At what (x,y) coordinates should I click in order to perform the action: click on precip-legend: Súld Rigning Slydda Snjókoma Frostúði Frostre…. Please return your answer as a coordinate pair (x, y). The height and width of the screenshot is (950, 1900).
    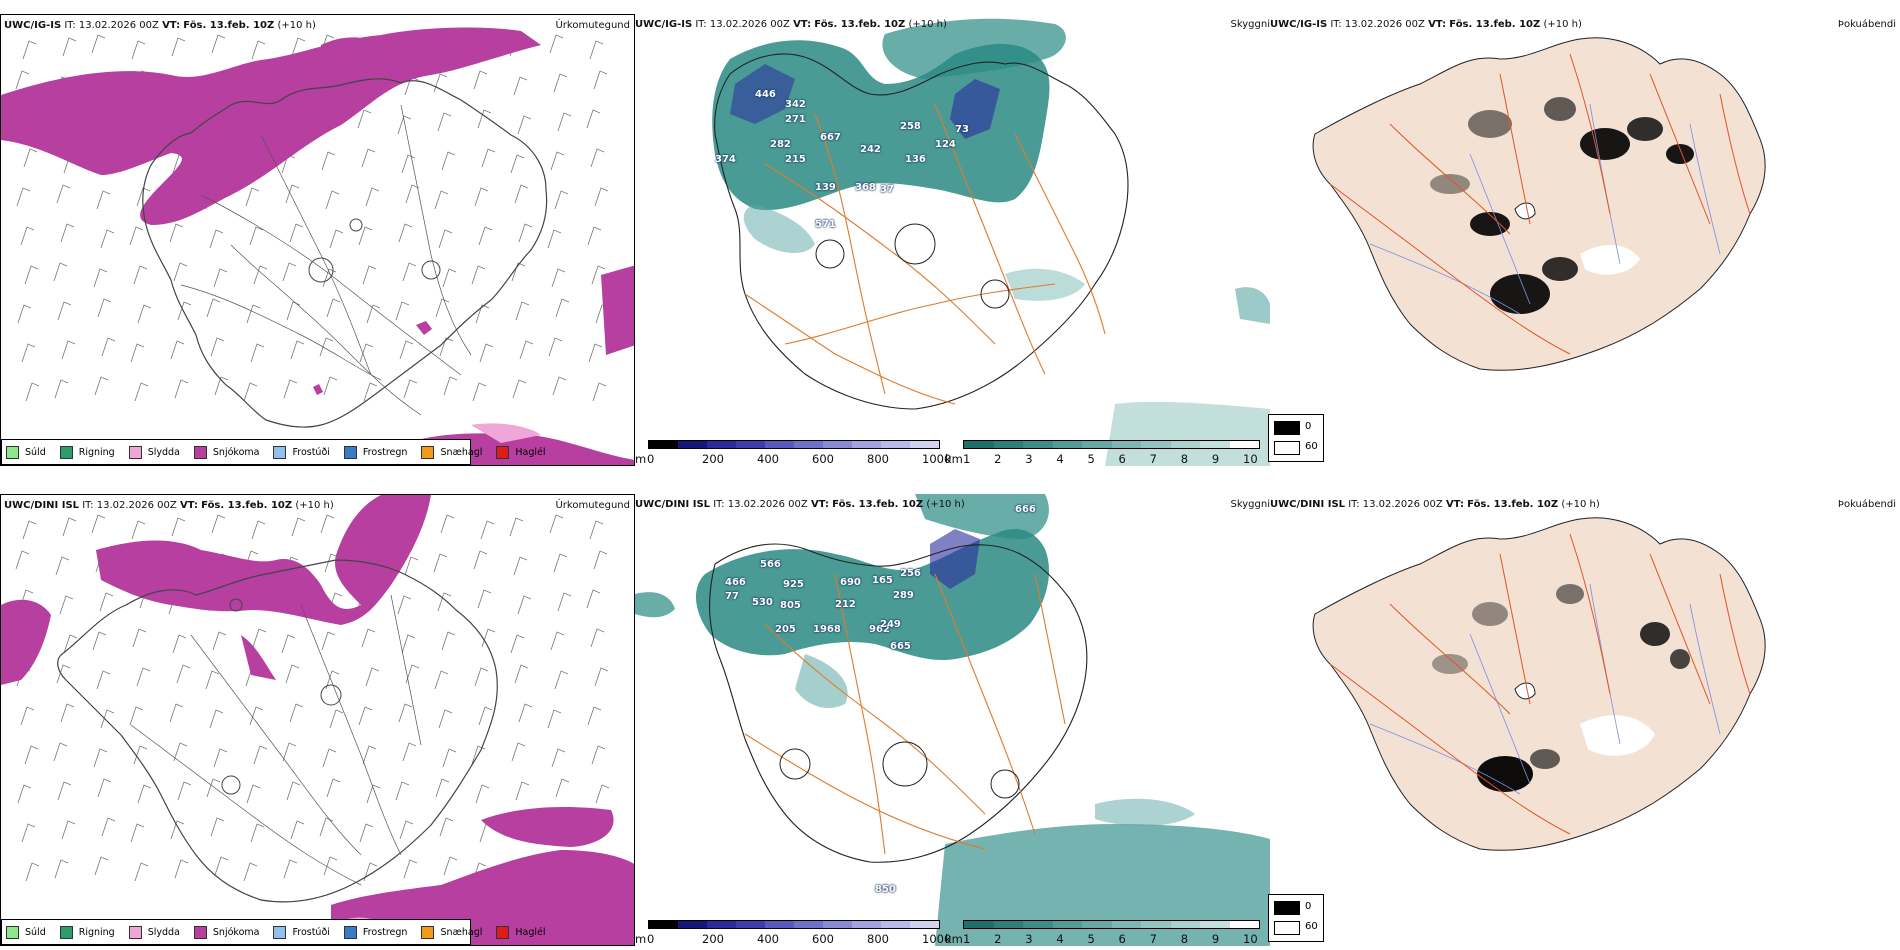
    Looking at the image, I should click on (273, 452).